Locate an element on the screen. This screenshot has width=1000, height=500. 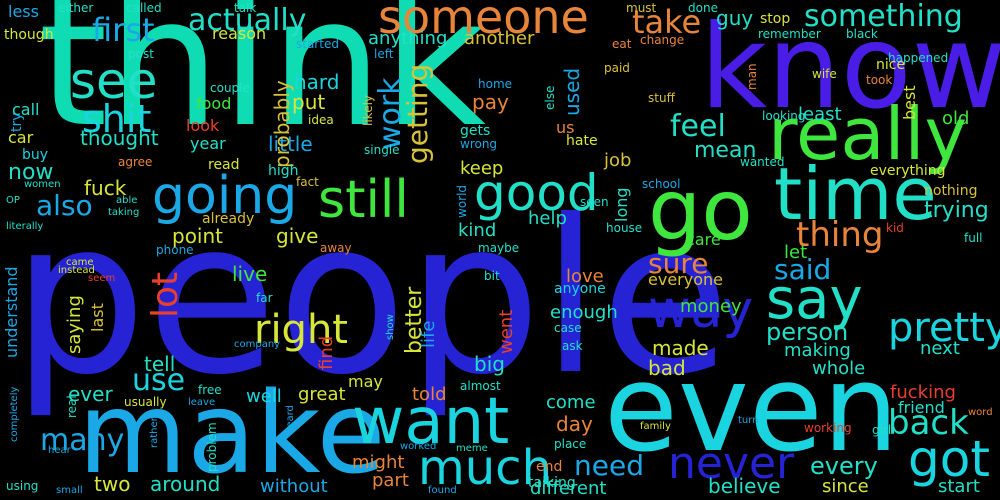
word: guy is located at coordinates (735, 18).